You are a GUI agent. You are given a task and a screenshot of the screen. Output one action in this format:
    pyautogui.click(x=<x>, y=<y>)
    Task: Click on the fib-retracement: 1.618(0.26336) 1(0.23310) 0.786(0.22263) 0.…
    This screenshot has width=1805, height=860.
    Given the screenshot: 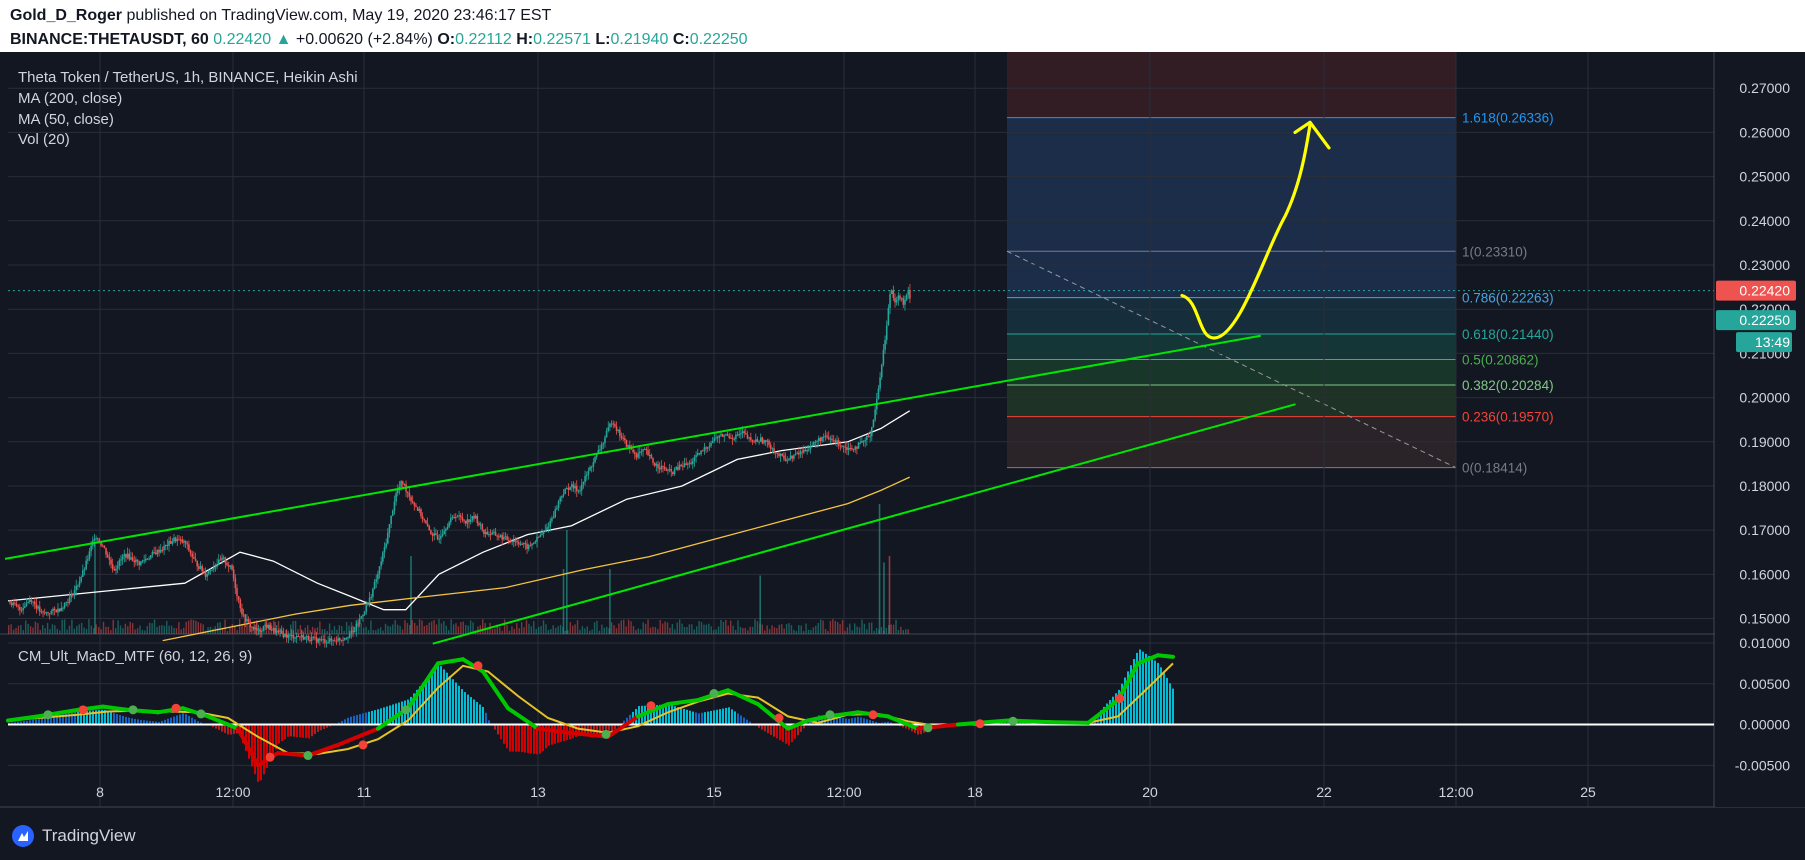 What is the action you would take?
    pyautogui.click(x=1280, y=264)
    